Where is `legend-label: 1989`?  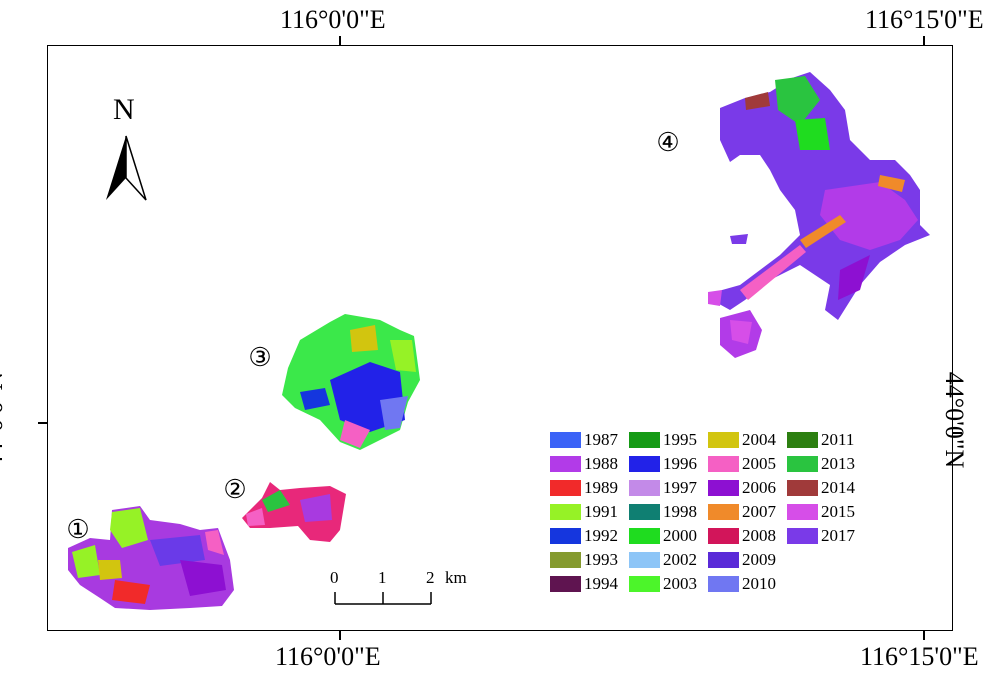 legend-label: 1989 is located at coordinates (601, 487).